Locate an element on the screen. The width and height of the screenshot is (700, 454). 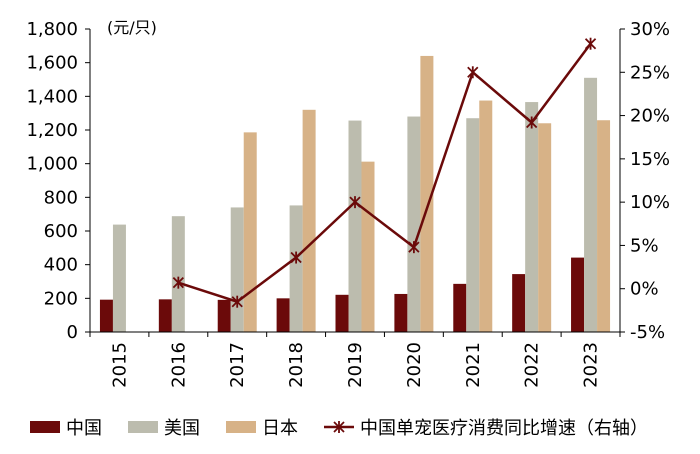
y-right-tick-label: 25% is located at coordinates (650, 72).